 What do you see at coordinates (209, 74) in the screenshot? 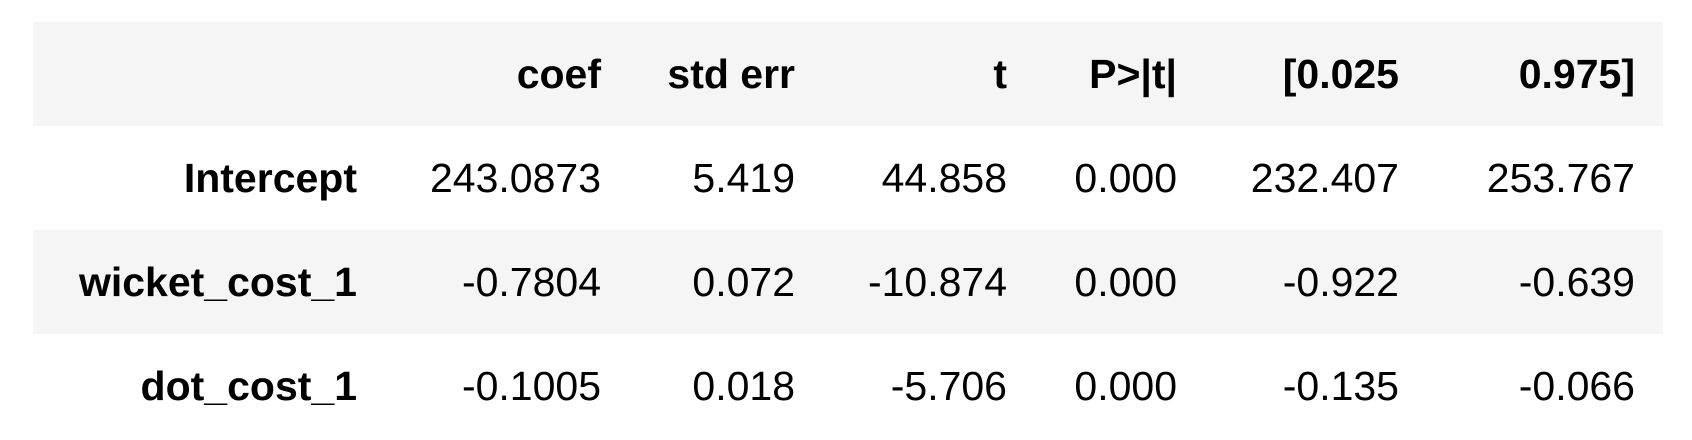
I see `header-cell-index` at bounding box center [209, 74].